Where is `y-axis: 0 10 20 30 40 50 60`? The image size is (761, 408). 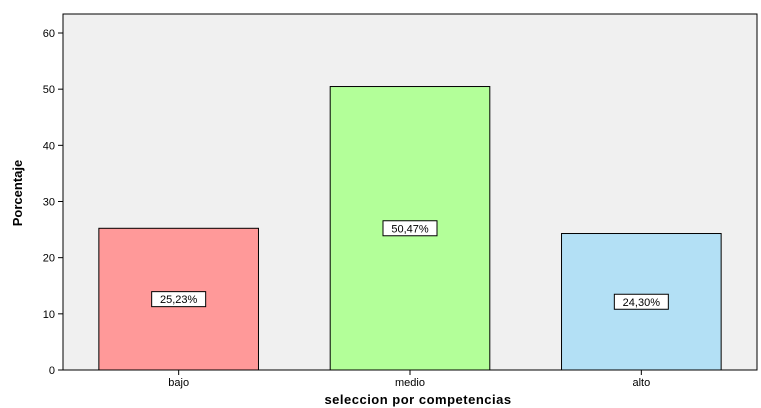 y-axis: 0 10 20 30 40 50 60 is located at coordinates (53, 202).